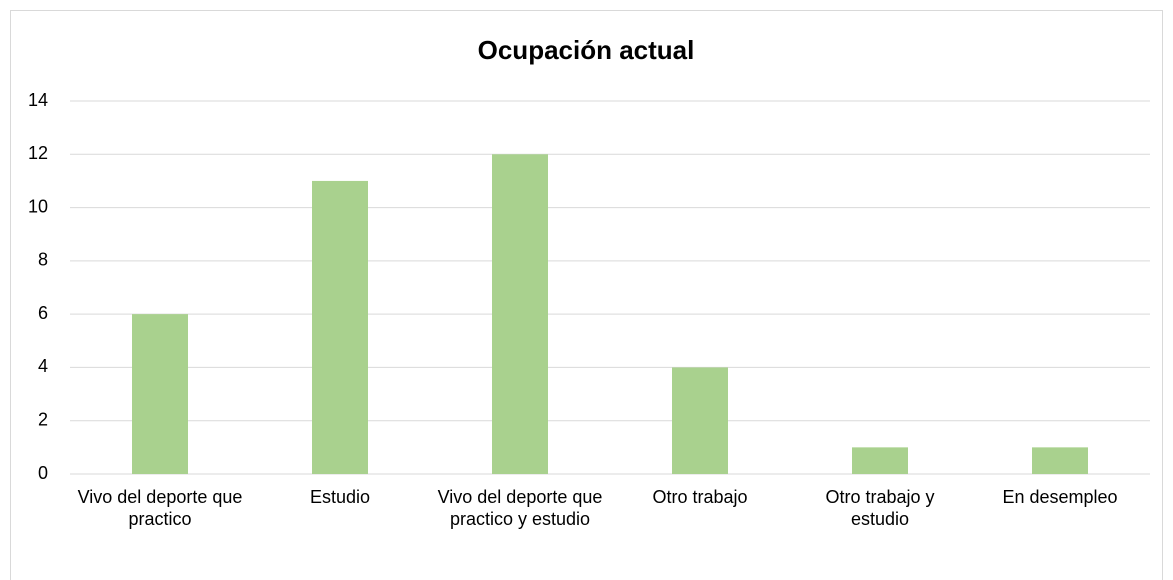  What do you see at coordinates (43, 473) in the screenshot?
I see `y-tick-label: 0` at bounding box center [43, 473].